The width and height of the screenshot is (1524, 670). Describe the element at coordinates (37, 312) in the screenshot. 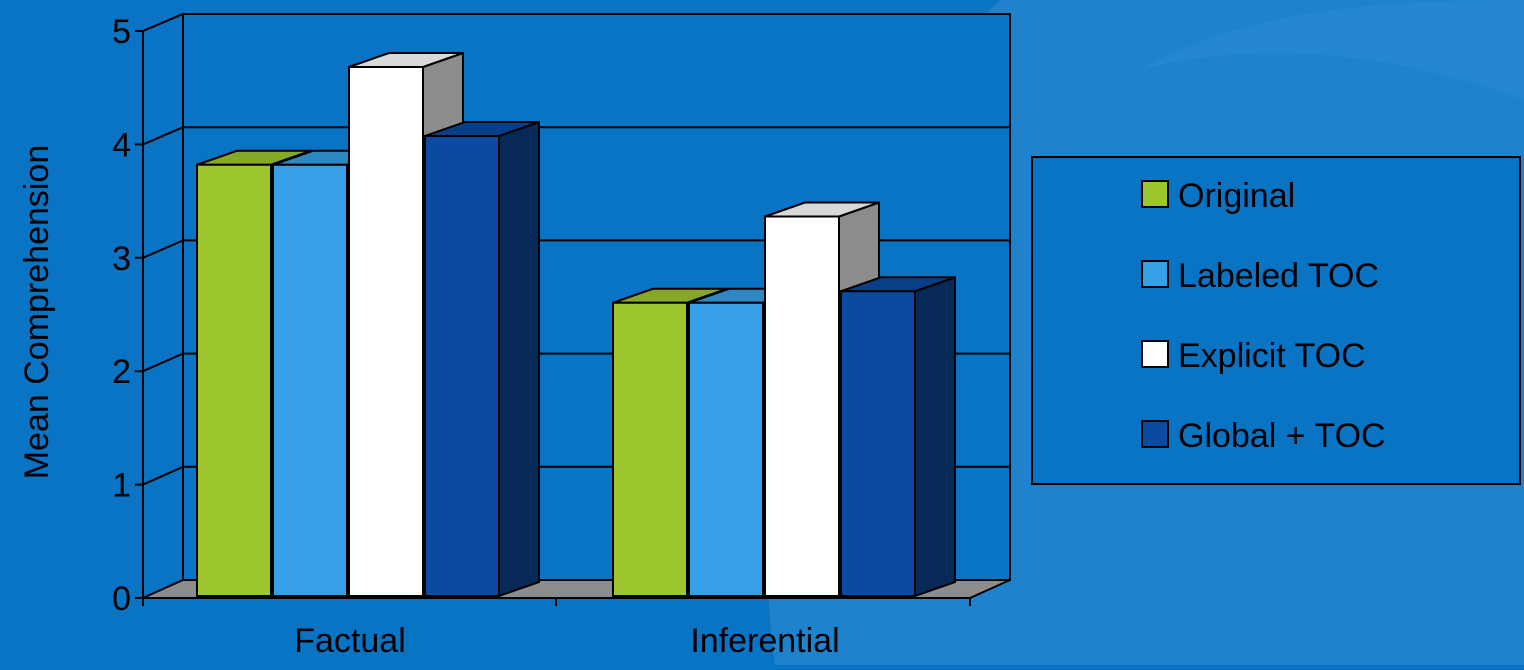

I see `y-axis-title: Mean Comprehension` at that location.